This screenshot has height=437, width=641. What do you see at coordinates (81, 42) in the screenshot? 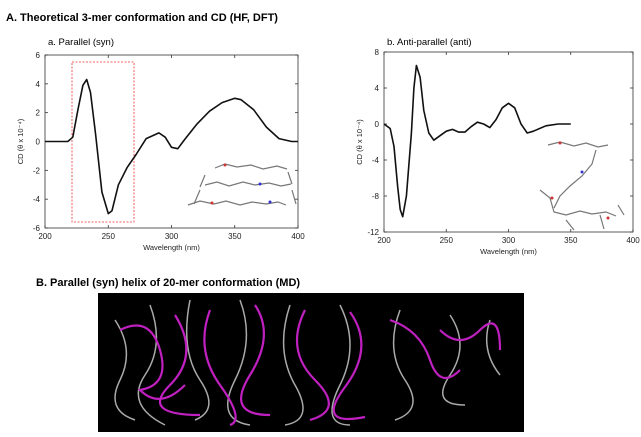
I see `panel-title: a. Parallel (syn)` at bounding box center [81, 42].